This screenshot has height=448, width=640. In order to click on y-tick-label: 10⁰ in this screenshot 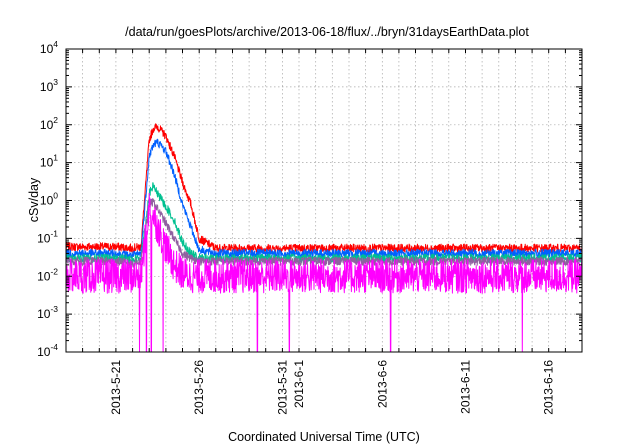, I will do `click(49, 199)`.